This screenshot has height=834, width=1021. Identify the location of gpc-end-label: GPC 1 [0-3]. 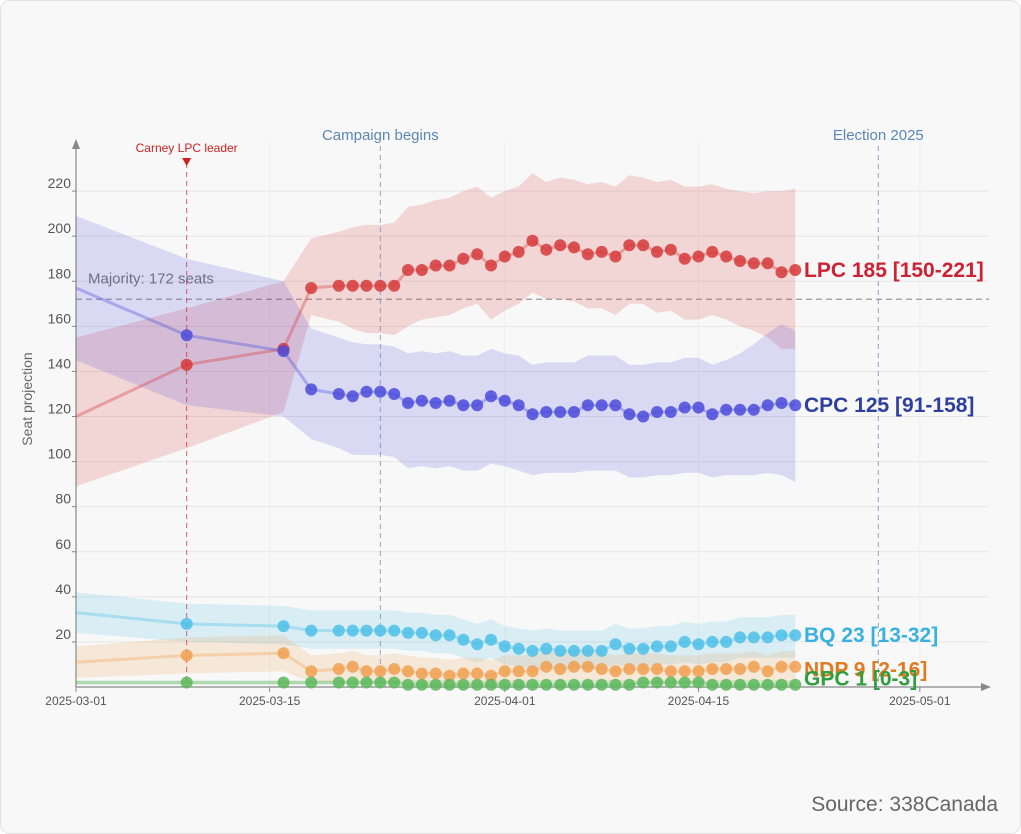
(860, 679).